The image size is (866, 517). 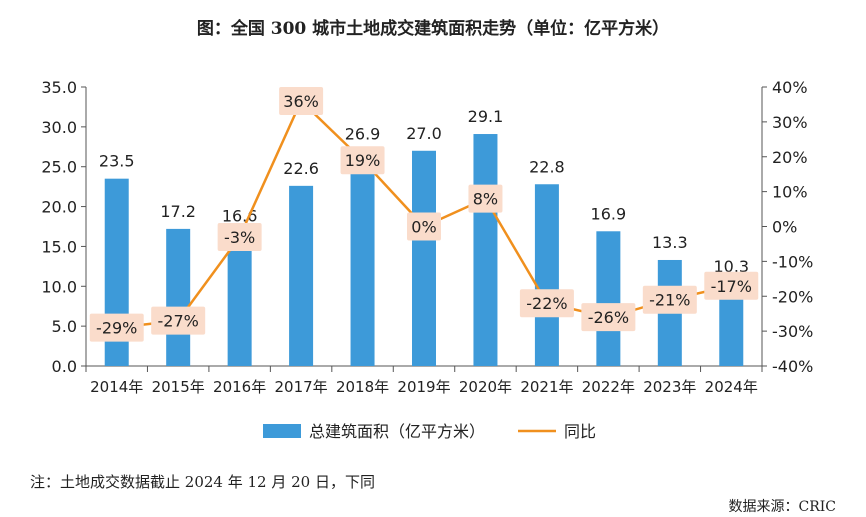 I want to click on legend-bar-swatch, so click(x=282, y=431).